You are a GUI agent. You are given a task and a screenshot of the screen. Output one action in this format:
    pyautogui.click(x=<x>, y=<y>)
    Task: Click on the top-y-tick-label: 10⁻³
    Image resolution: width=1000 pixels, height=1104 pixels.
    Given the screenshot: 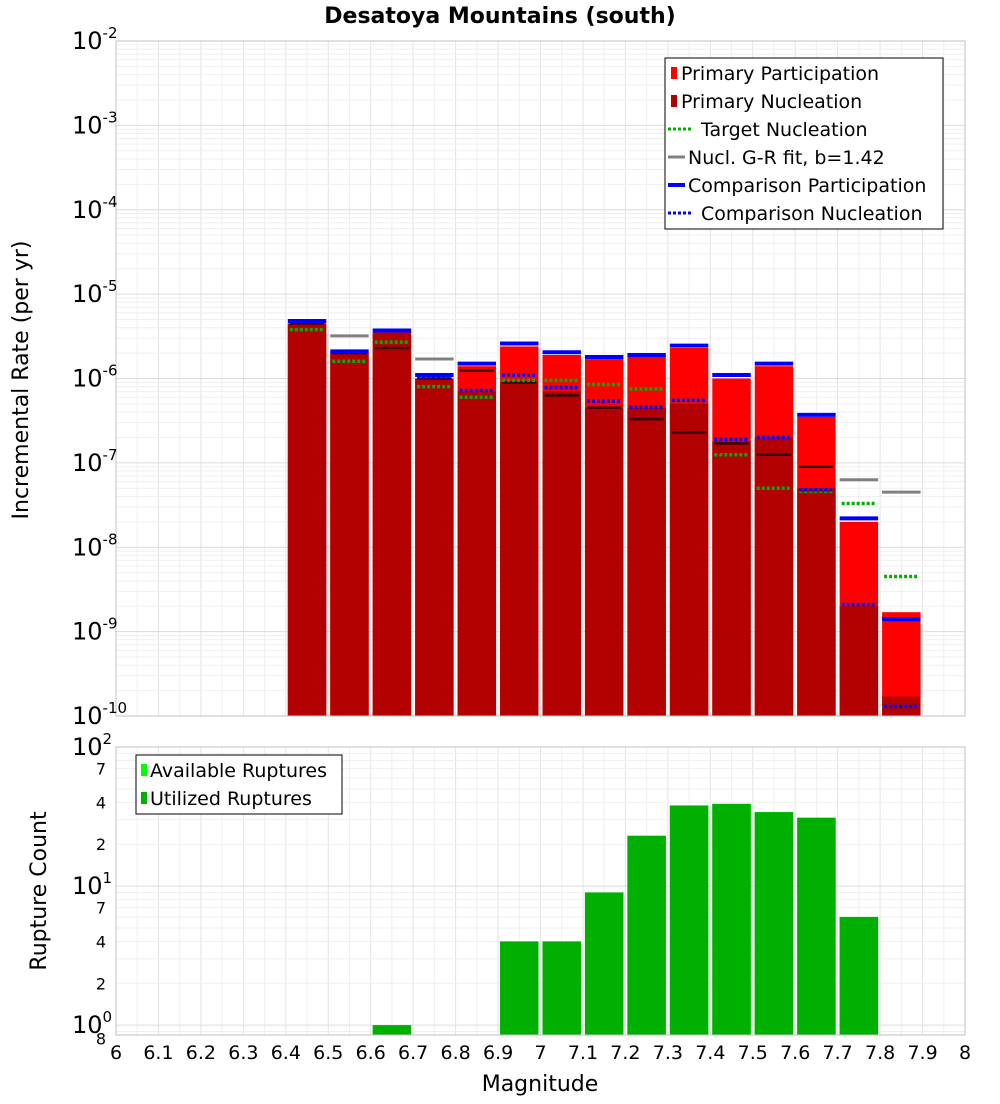 What is the action you would take?
    pyautogui.click(x=95, y=123)
    